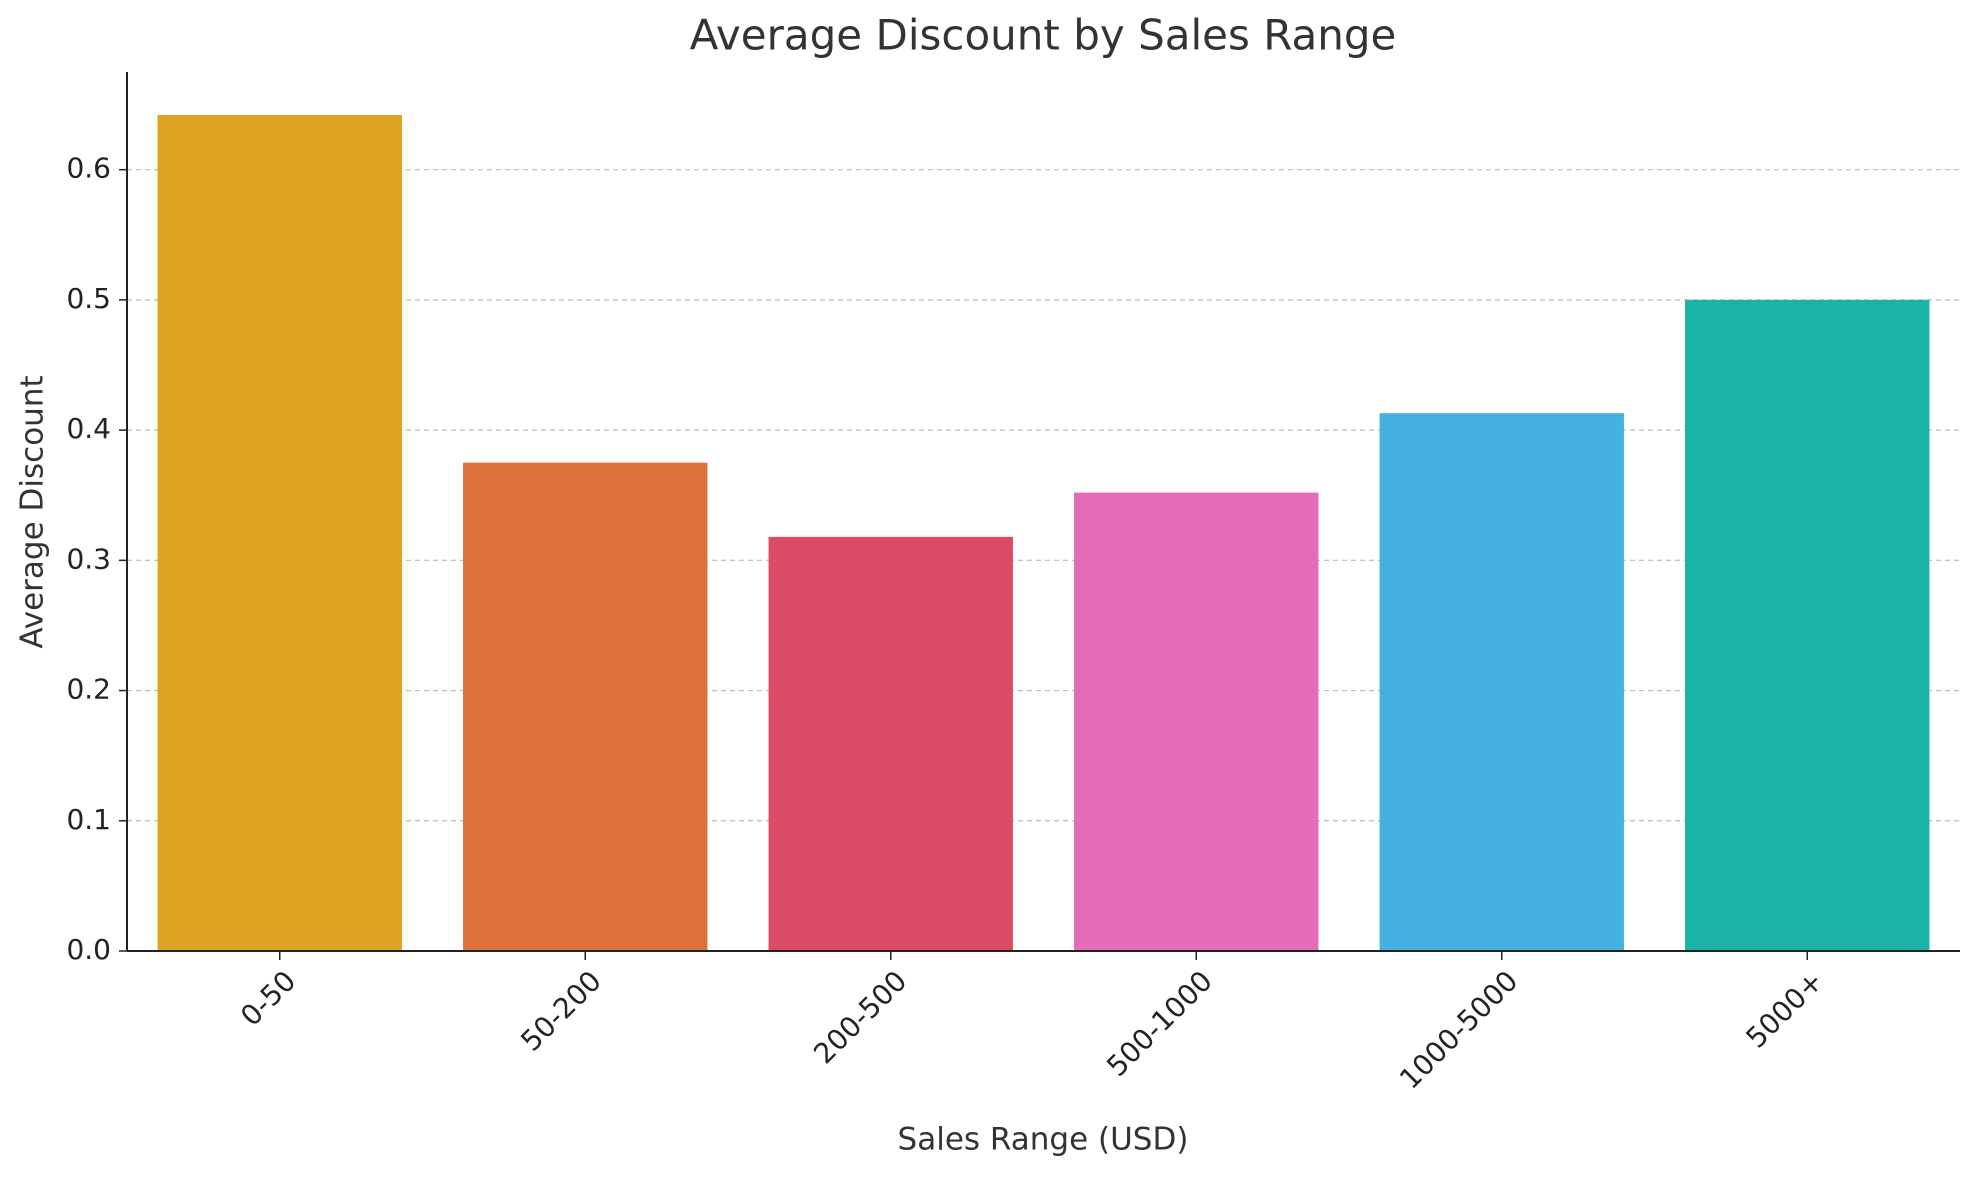 Image resolution: width=1979 pixels, height=1180 pixels. I want to click on x-tick-label: 1000-5000, so click(1458, 1029).